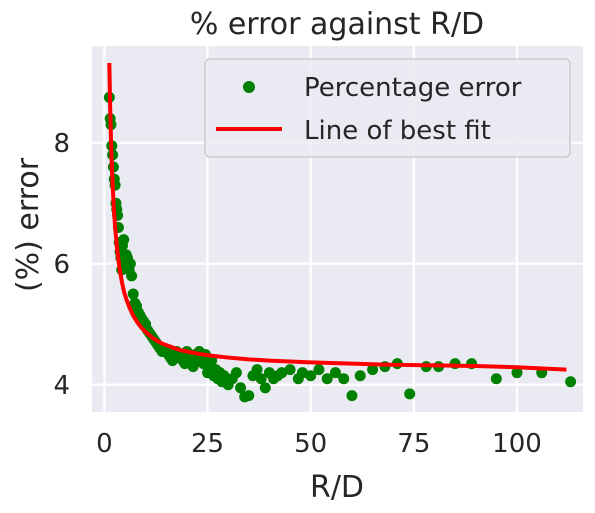 This screenshot has height=513, width=595. Describe the element at coordinates (207, 444) in the screenshot. I see `x-tick-label: 25` at that location.